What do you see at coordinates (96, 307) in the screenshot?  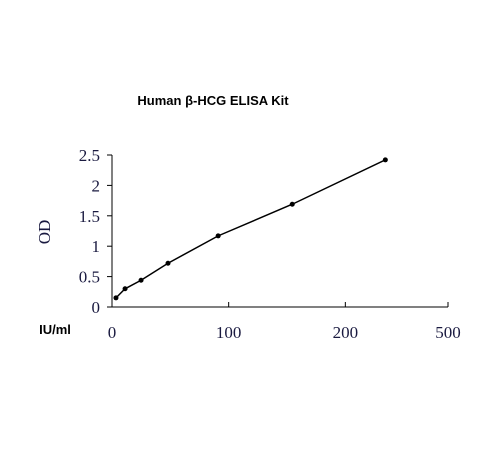 I see `y-tick-label: 0` at bounding box center [96, 307].